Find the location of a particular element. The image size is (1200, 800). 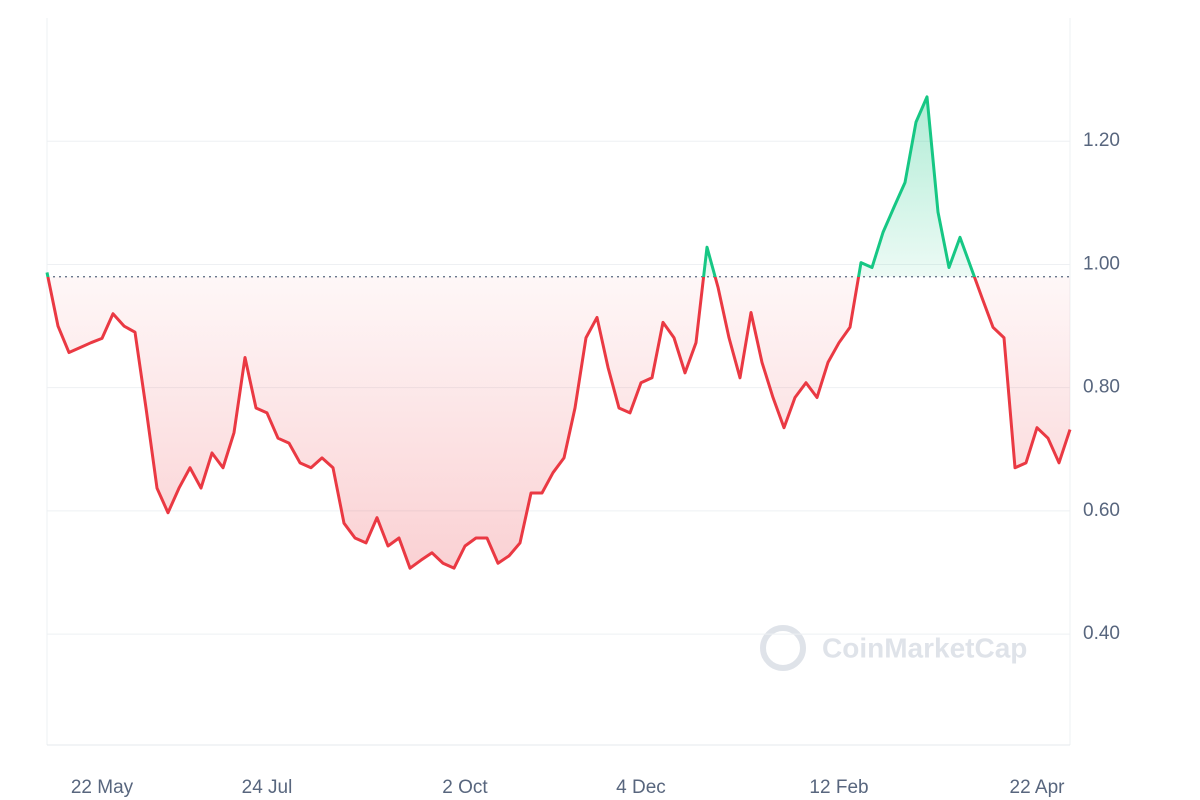

watermark-logo is located at coordinates (783, 648).